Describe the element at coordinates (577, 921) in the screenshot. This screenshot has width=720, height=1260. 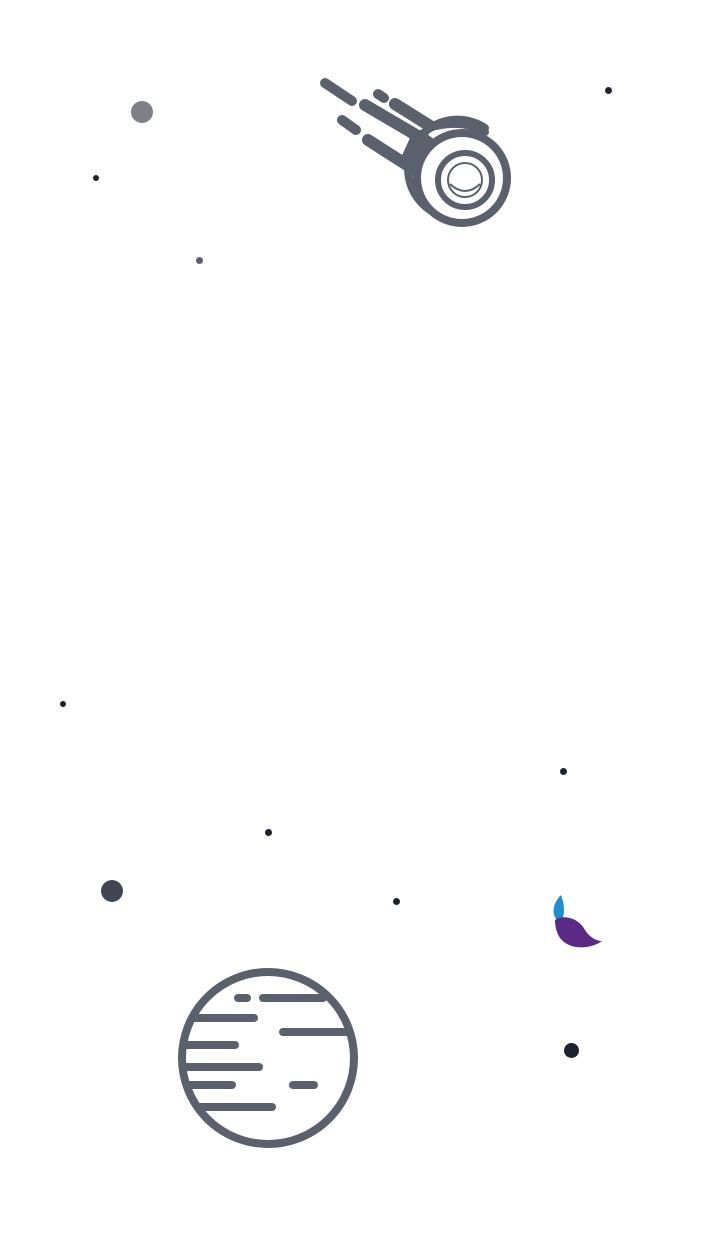
I see `leaf-logo` at that location.